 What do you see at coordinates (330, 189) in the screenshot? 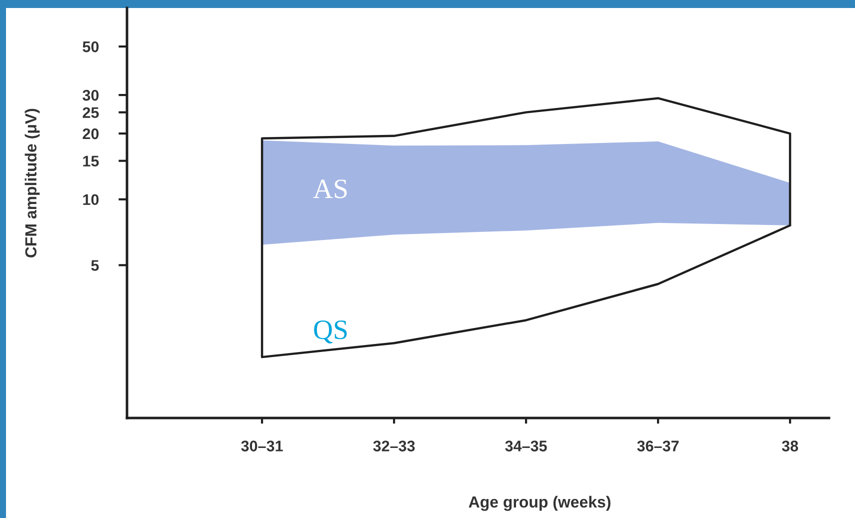
I see `series-label: AS` at bounding box center [330, 189].